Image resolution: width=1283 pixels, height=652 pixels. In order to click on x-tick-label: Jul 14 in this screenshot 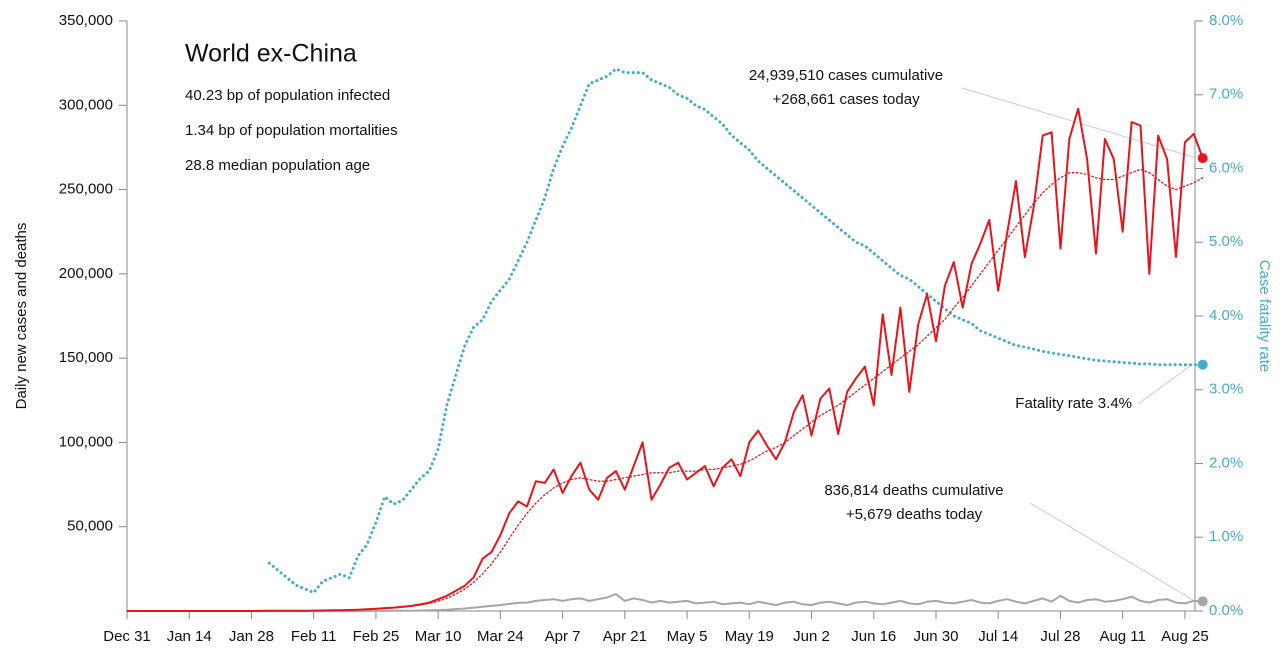, I will do `click(998, 636)`.